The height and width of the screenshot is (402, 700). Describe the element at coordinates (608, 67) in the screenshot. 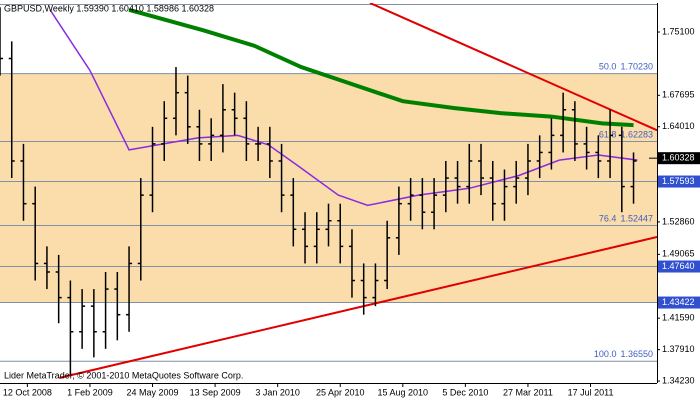

I see `level-percent: 50.0` at that location.